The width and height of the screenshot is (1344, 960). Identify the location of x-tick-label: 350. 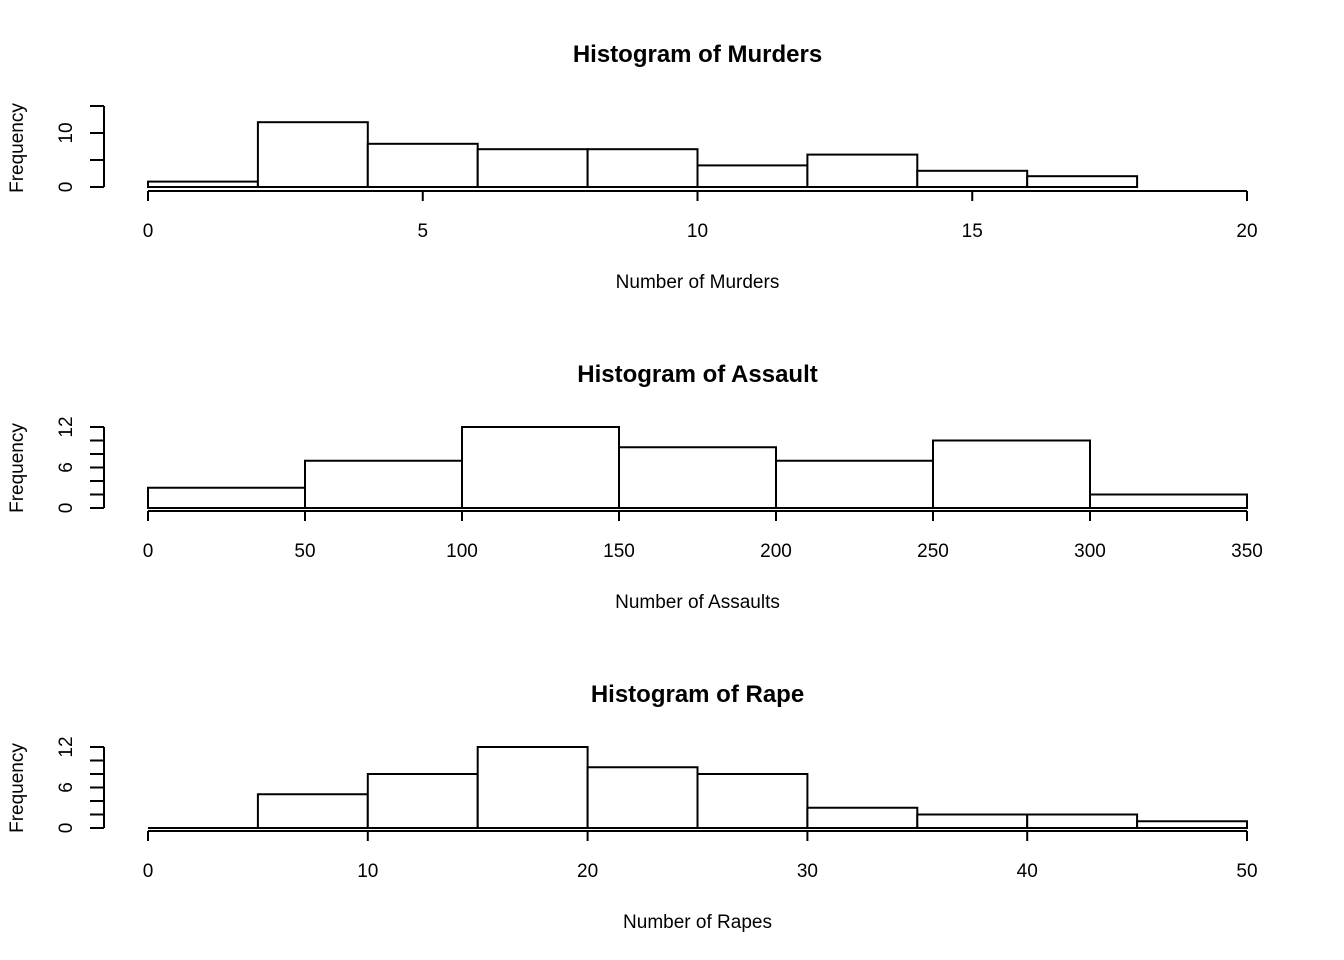
(1247, 551).